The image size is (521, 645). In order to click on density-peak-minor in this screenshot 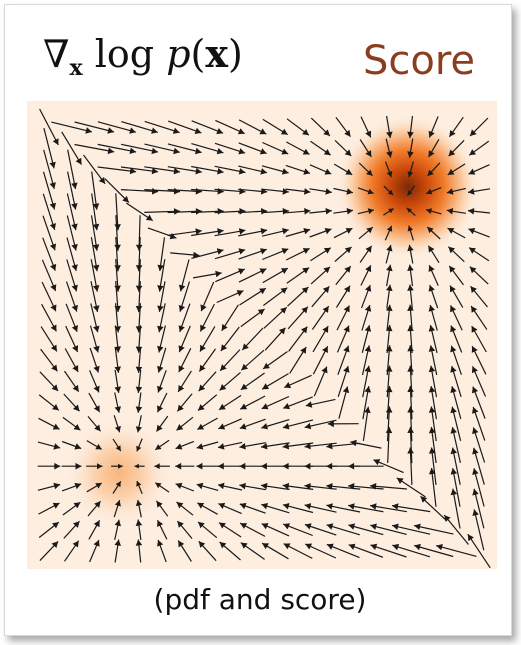, I will do `click(119, 473)`.